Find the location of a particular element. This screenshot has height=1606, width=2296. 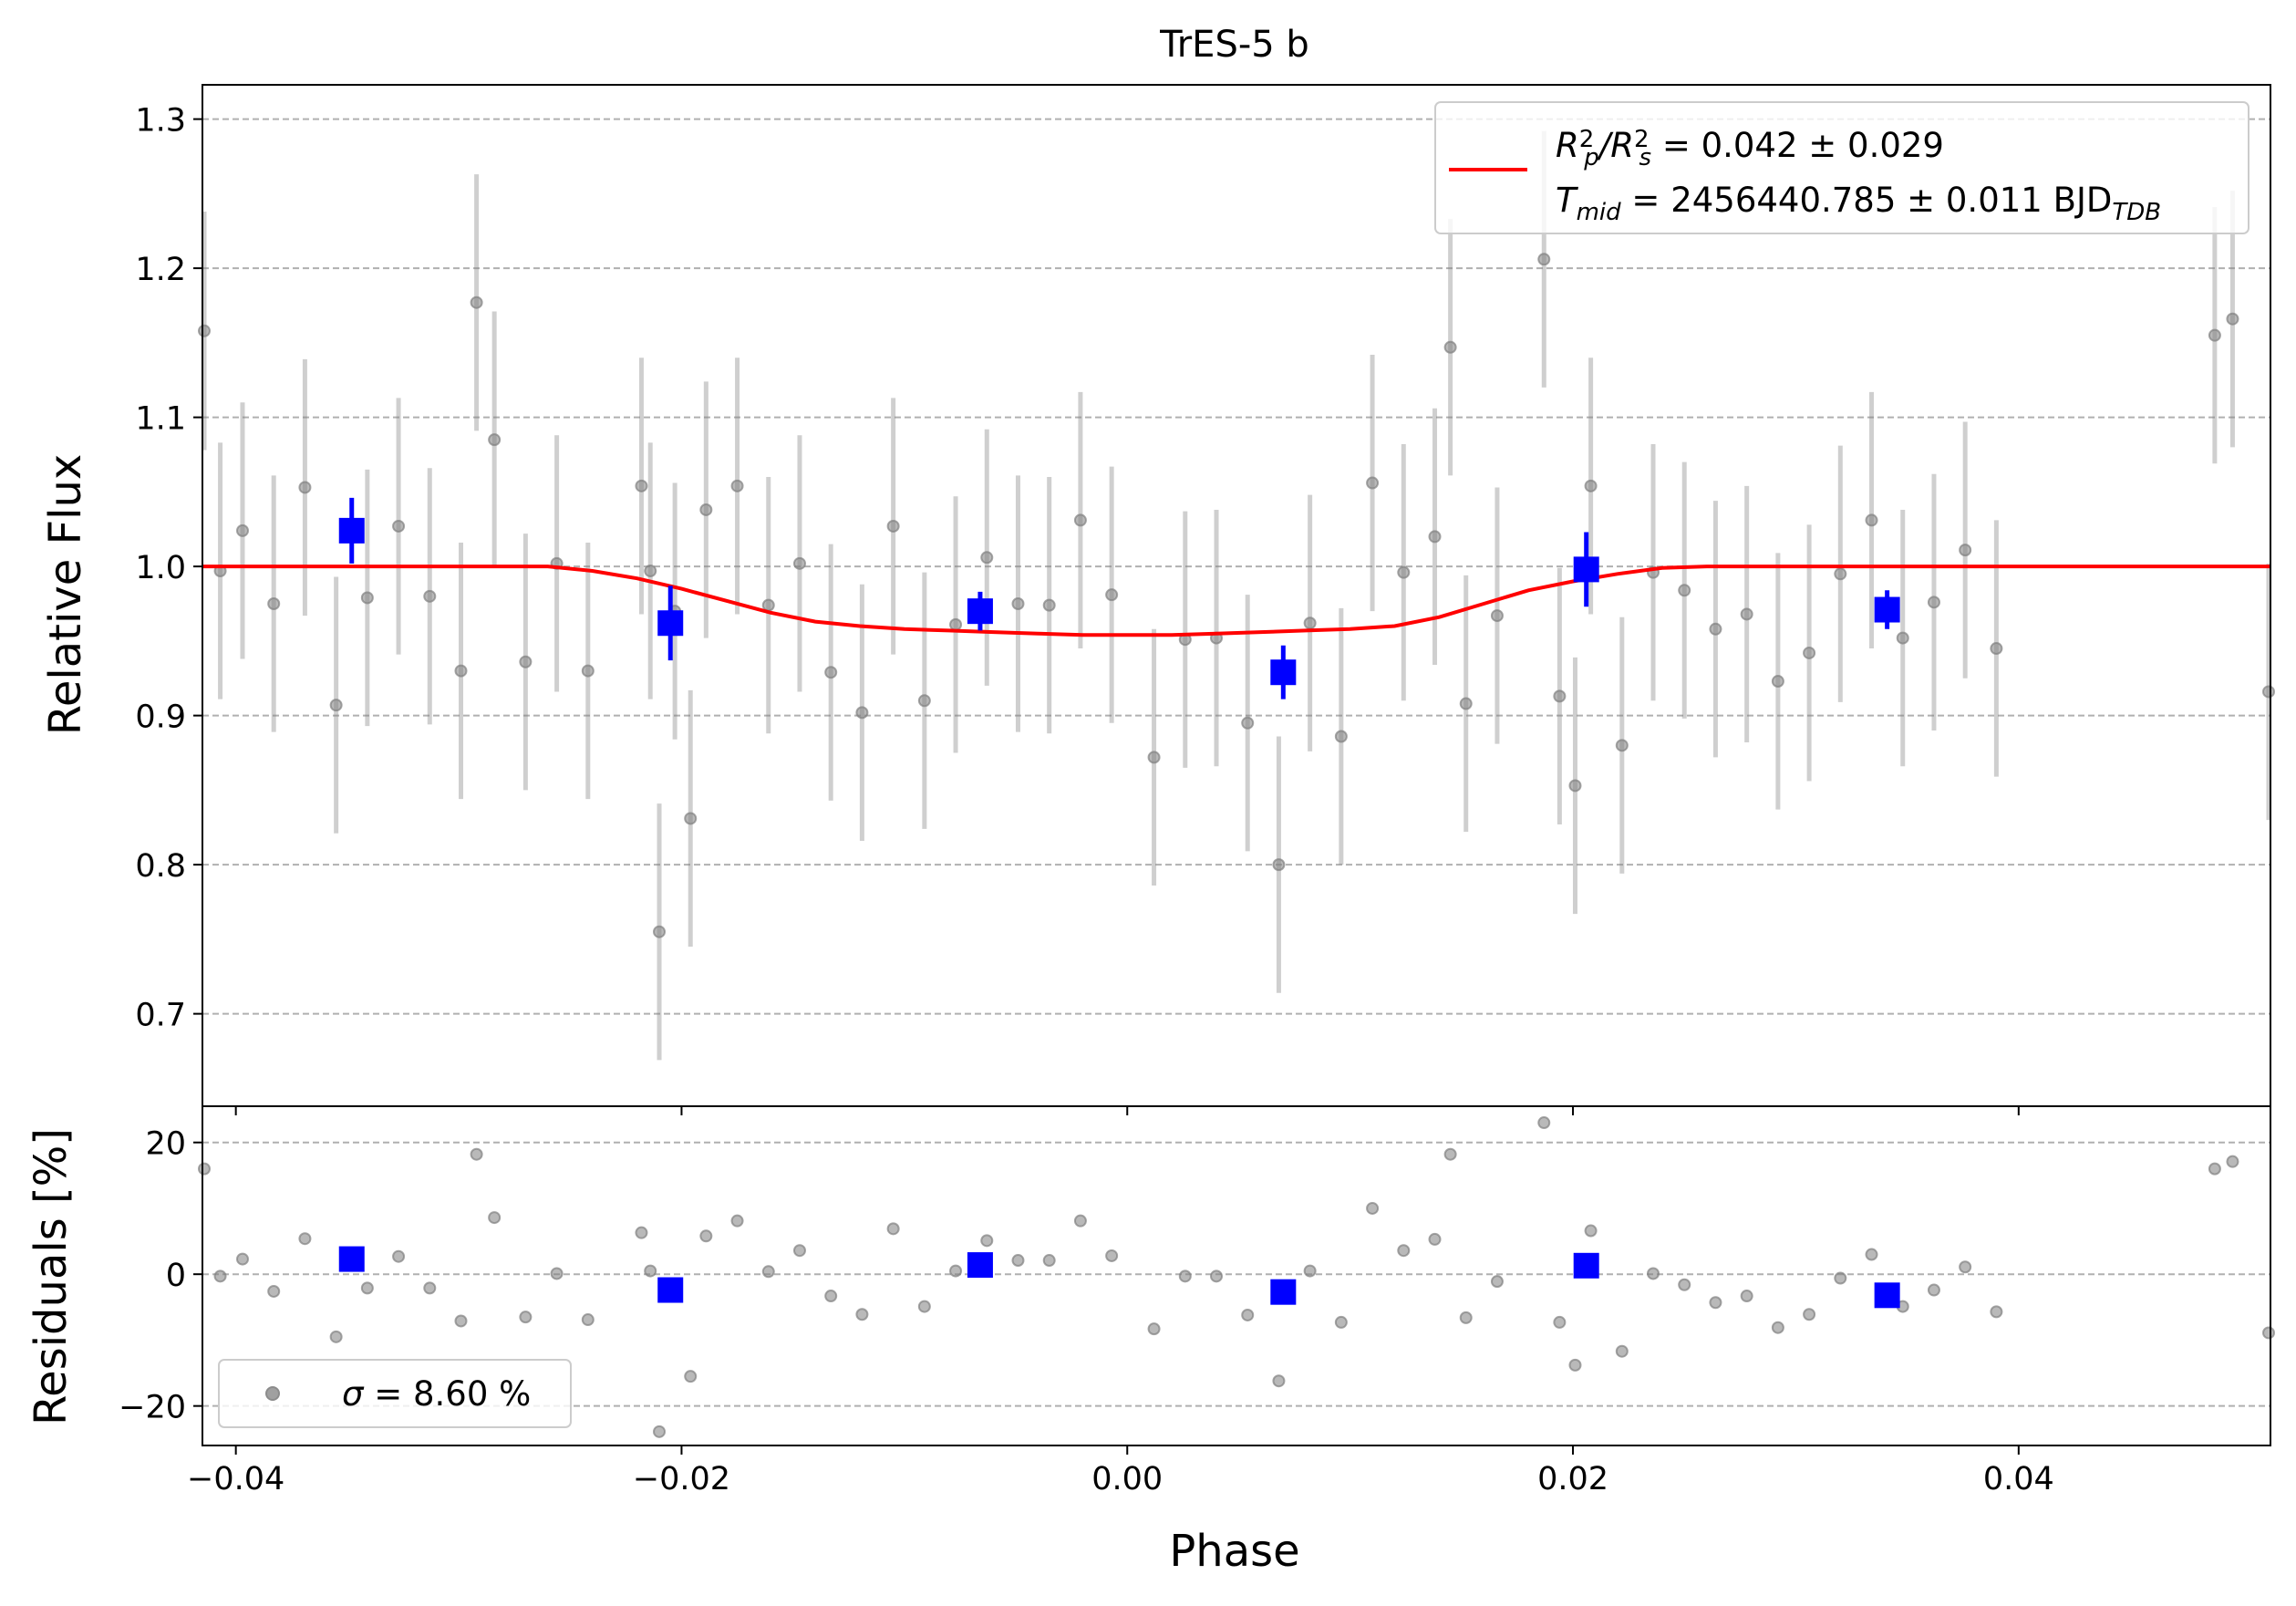

legend-text-part: TDB is located at coordinates (2136, 212).